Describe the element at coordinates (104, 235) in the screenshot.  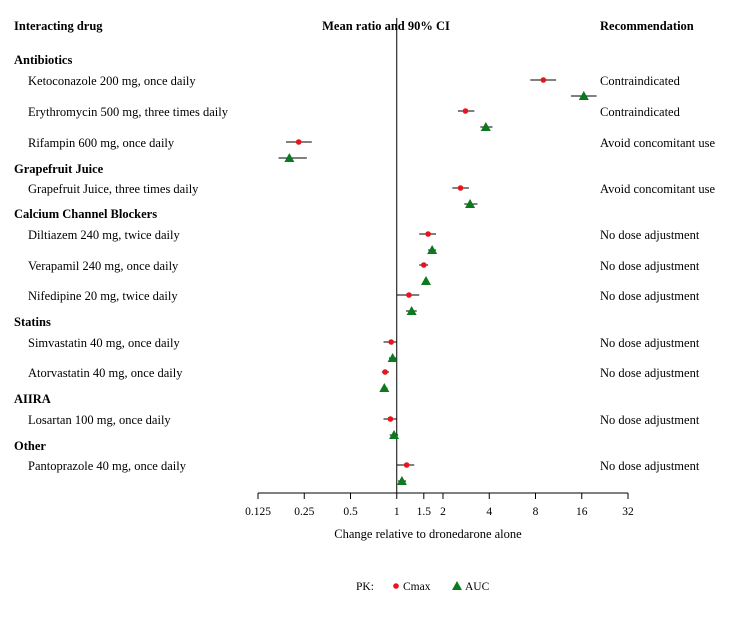
I see `drug-label: Diltiazem 240 mg, twice daily` at that location.